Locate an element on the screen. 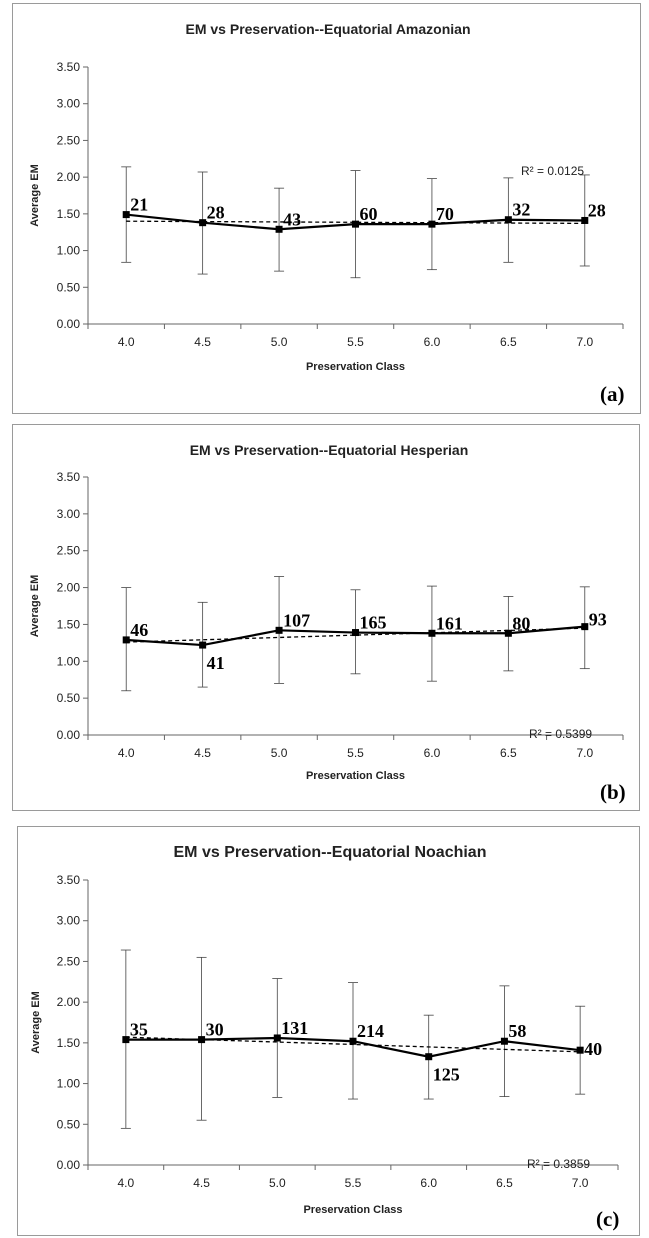  count-label: 70 is located at coordinates (445, 214).